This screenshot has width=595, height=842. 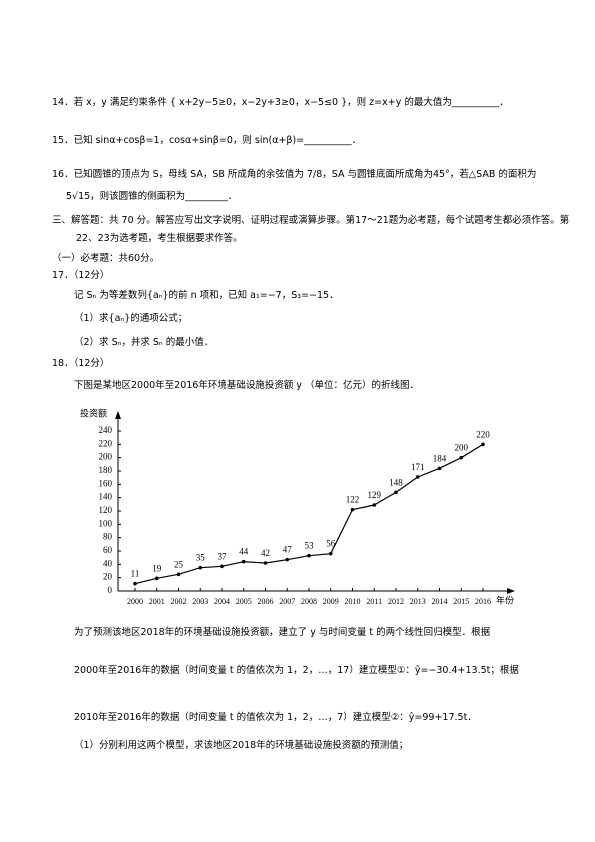 I want to click on y-arrow, so click(x=118, y=415).